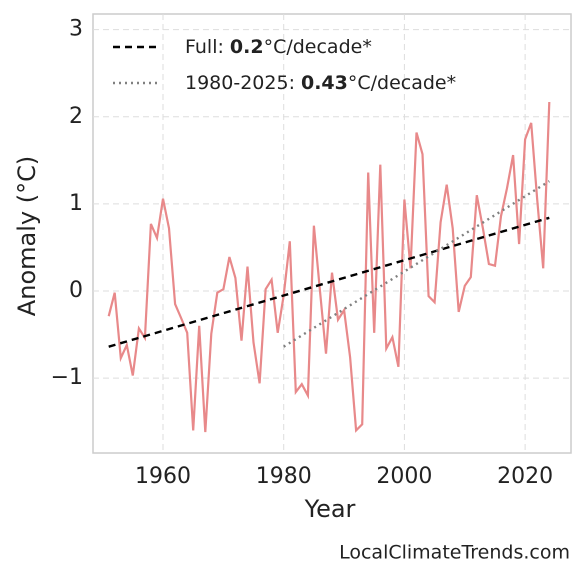 Image resolution: width=585 pixels, height=580 pixels. I want to click on y-tick-label: 2, so click(76, 116).